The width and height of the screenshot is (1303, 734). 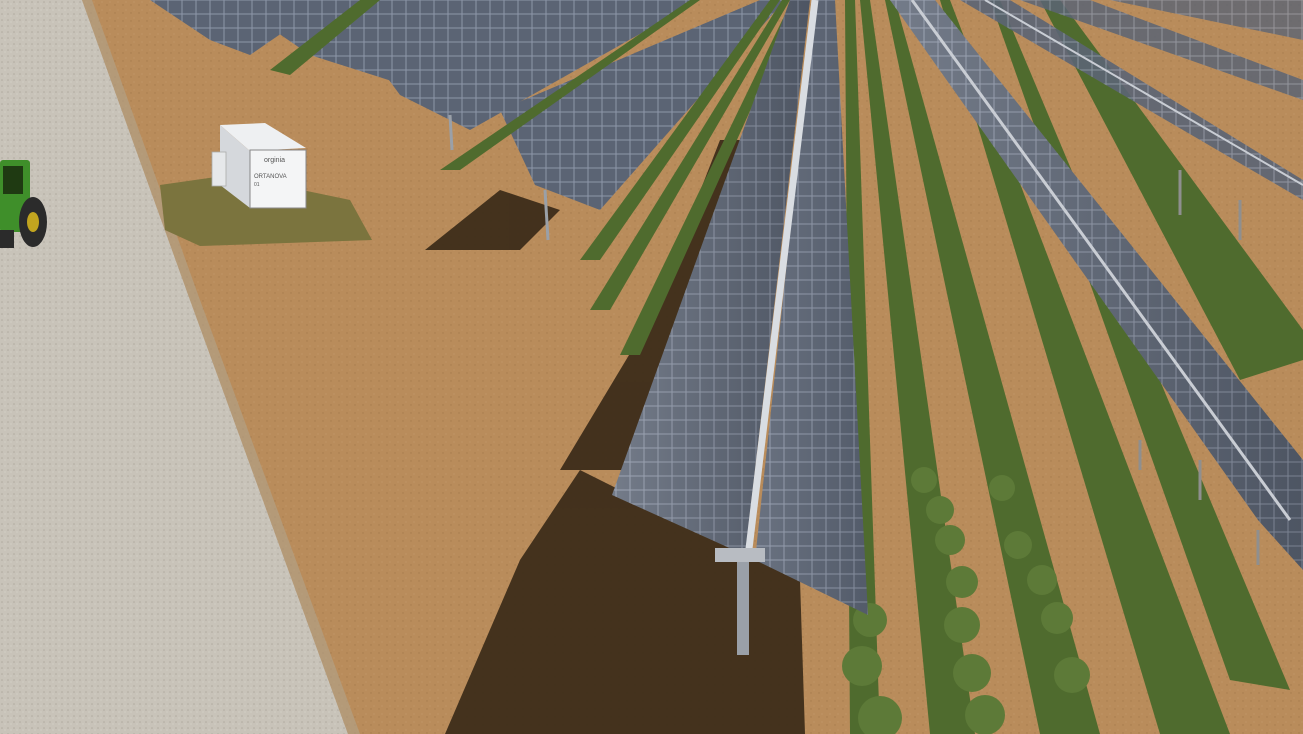 I want to click on container-mound, so click(x=266, y=210).